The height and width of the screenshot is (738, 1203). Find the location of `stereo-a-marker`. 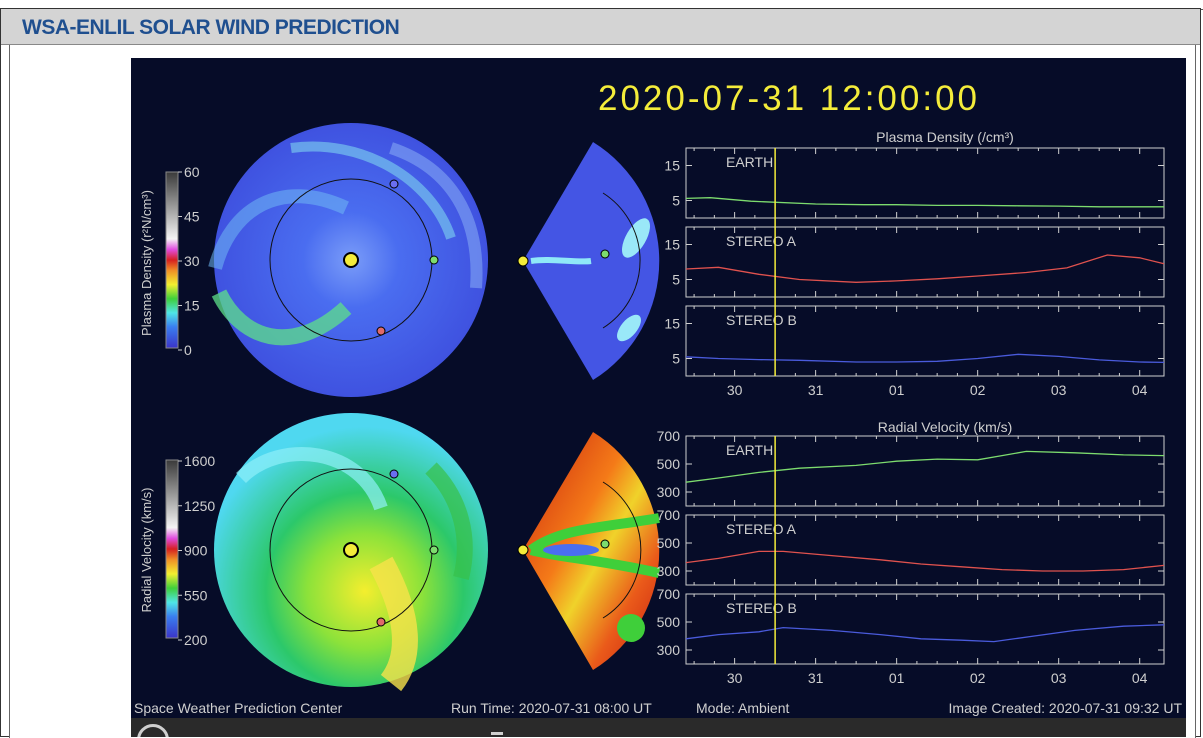

stereo-a-marker is located at coordinates (381, 331).